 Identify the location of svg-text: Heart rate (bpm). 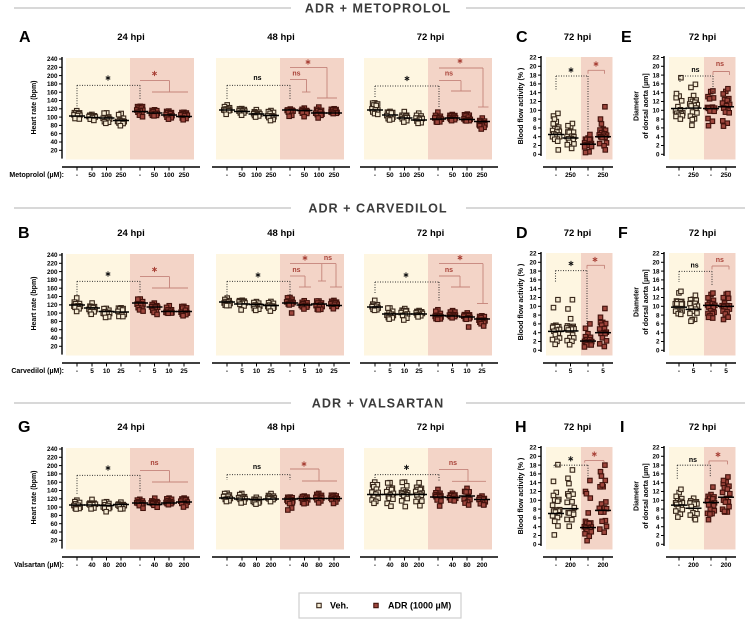
(34, 497).